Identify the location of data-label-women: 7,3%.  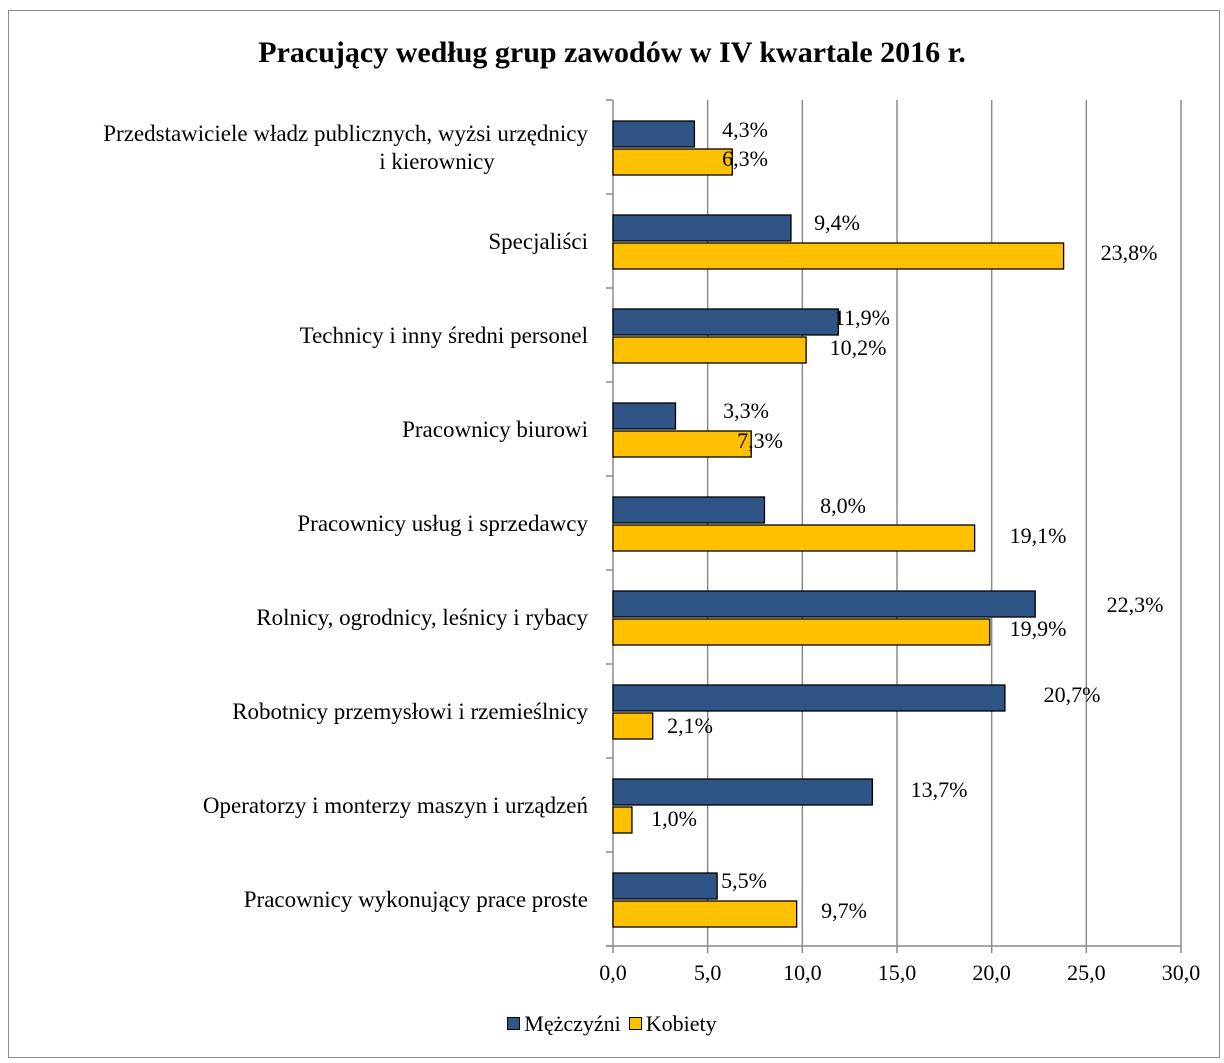
(760, 440).